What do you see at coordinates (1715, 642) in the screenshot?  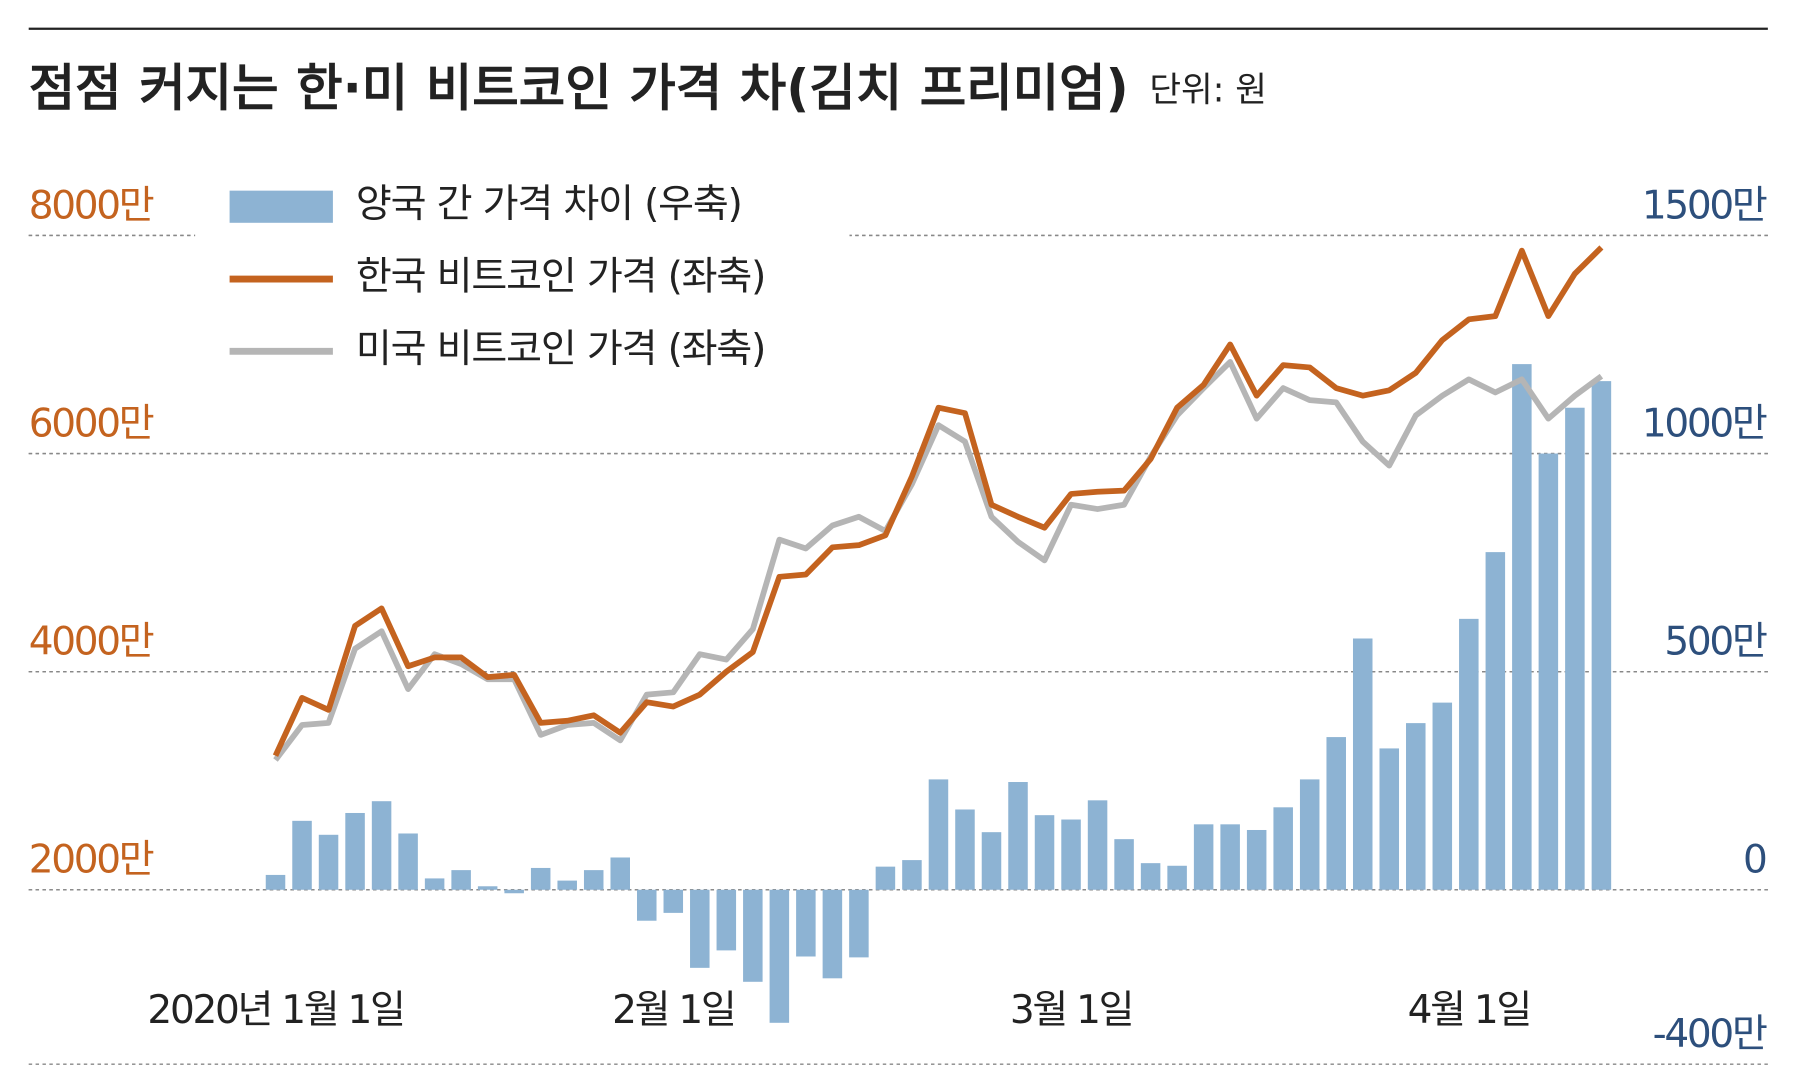 I see `y2-tick-label: 500만` at bounding box center [1715, 642].